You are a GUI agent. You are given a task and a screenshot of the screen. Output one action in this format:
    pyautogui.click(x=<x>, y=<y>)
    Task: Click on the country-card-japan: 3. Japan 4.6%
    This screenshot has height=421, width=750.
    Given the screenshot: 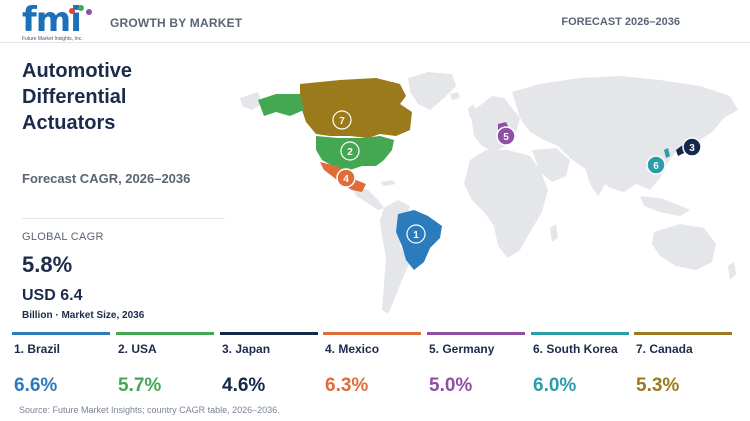 What is the action you would take?
    pyautogui.click(x=269, y=365)
    